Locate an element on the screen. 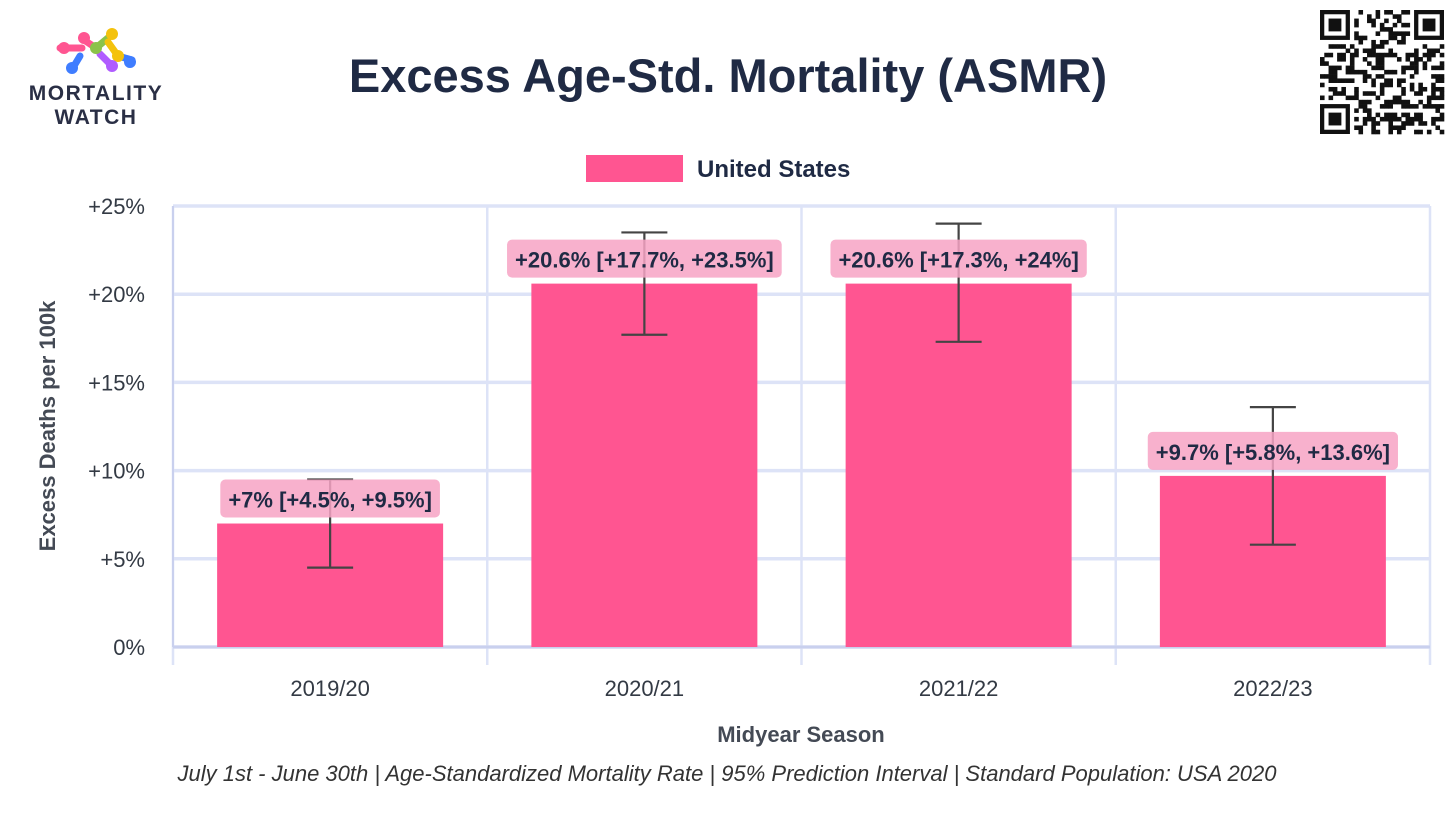  error-bar is located at coordinates (1272, 475).